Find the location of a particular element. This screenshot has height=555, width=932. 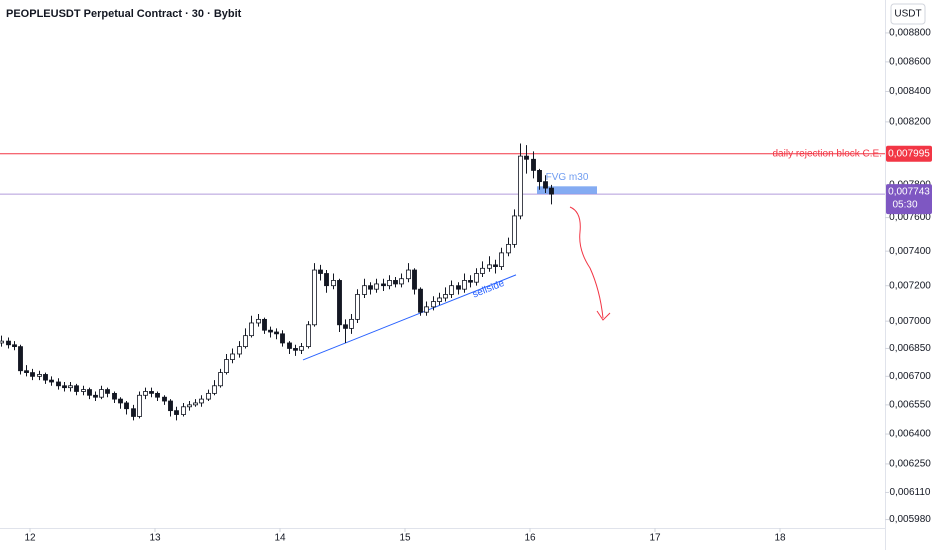

y-tick-label: 0,006850 is located at coordinates (910, 348).